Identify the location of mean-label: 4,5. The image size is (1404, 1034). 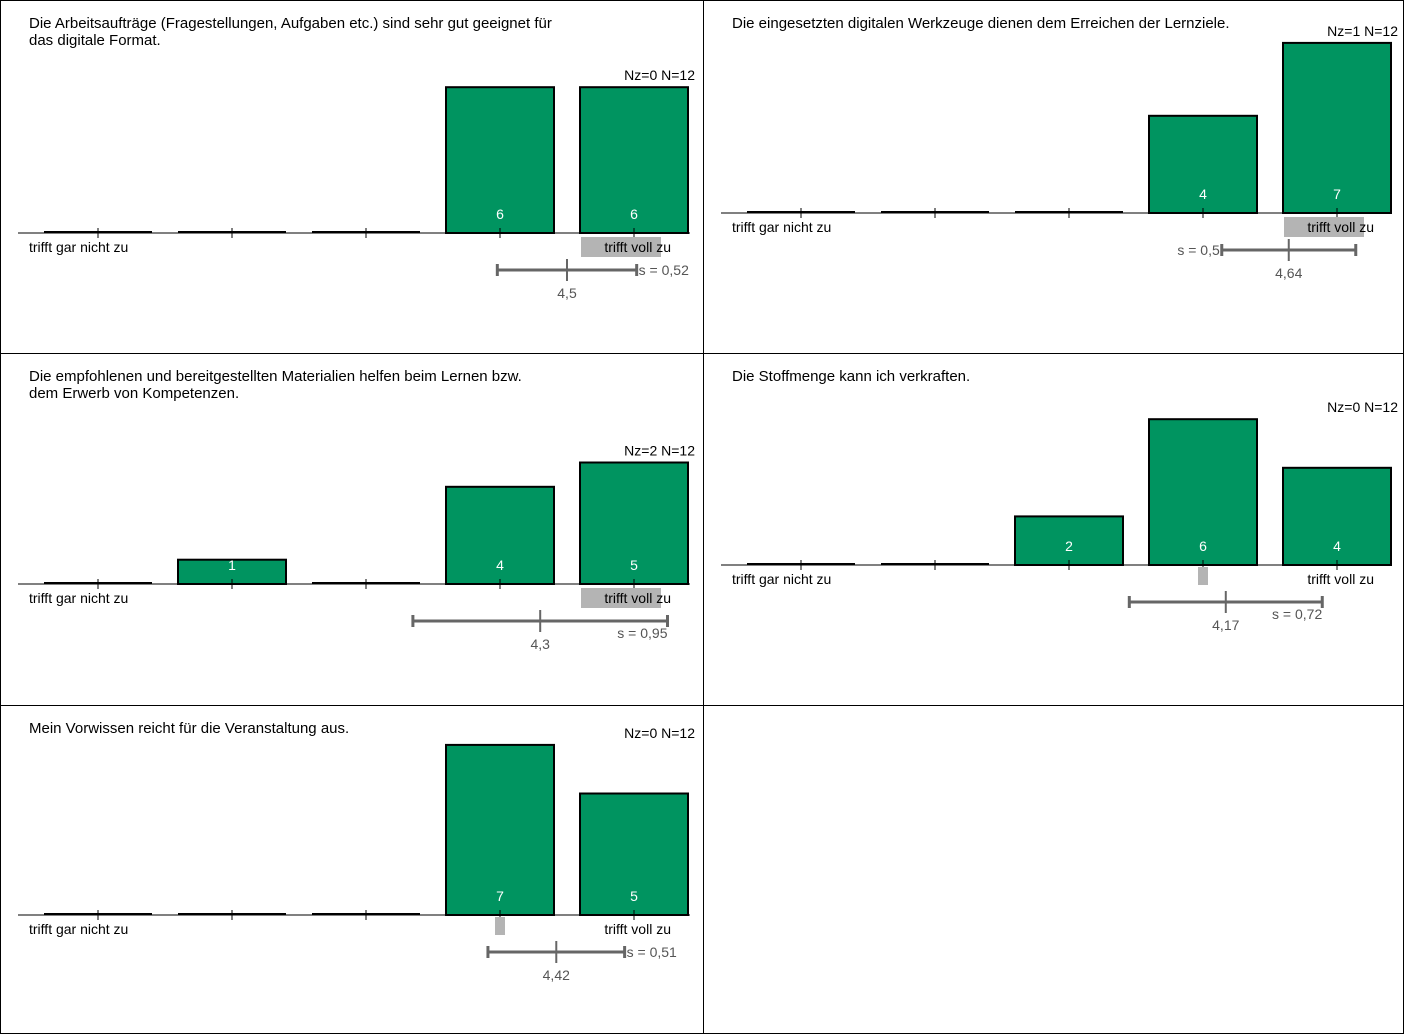
(567, 293).